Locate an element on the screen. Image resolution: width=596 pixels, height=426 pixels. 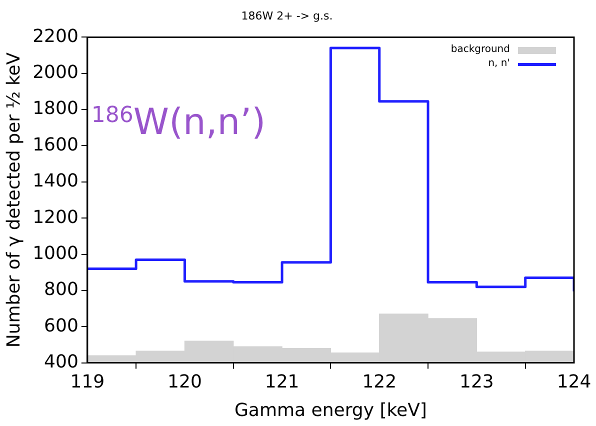
x-tick-label: 124 is located at coordinates (574, 381).